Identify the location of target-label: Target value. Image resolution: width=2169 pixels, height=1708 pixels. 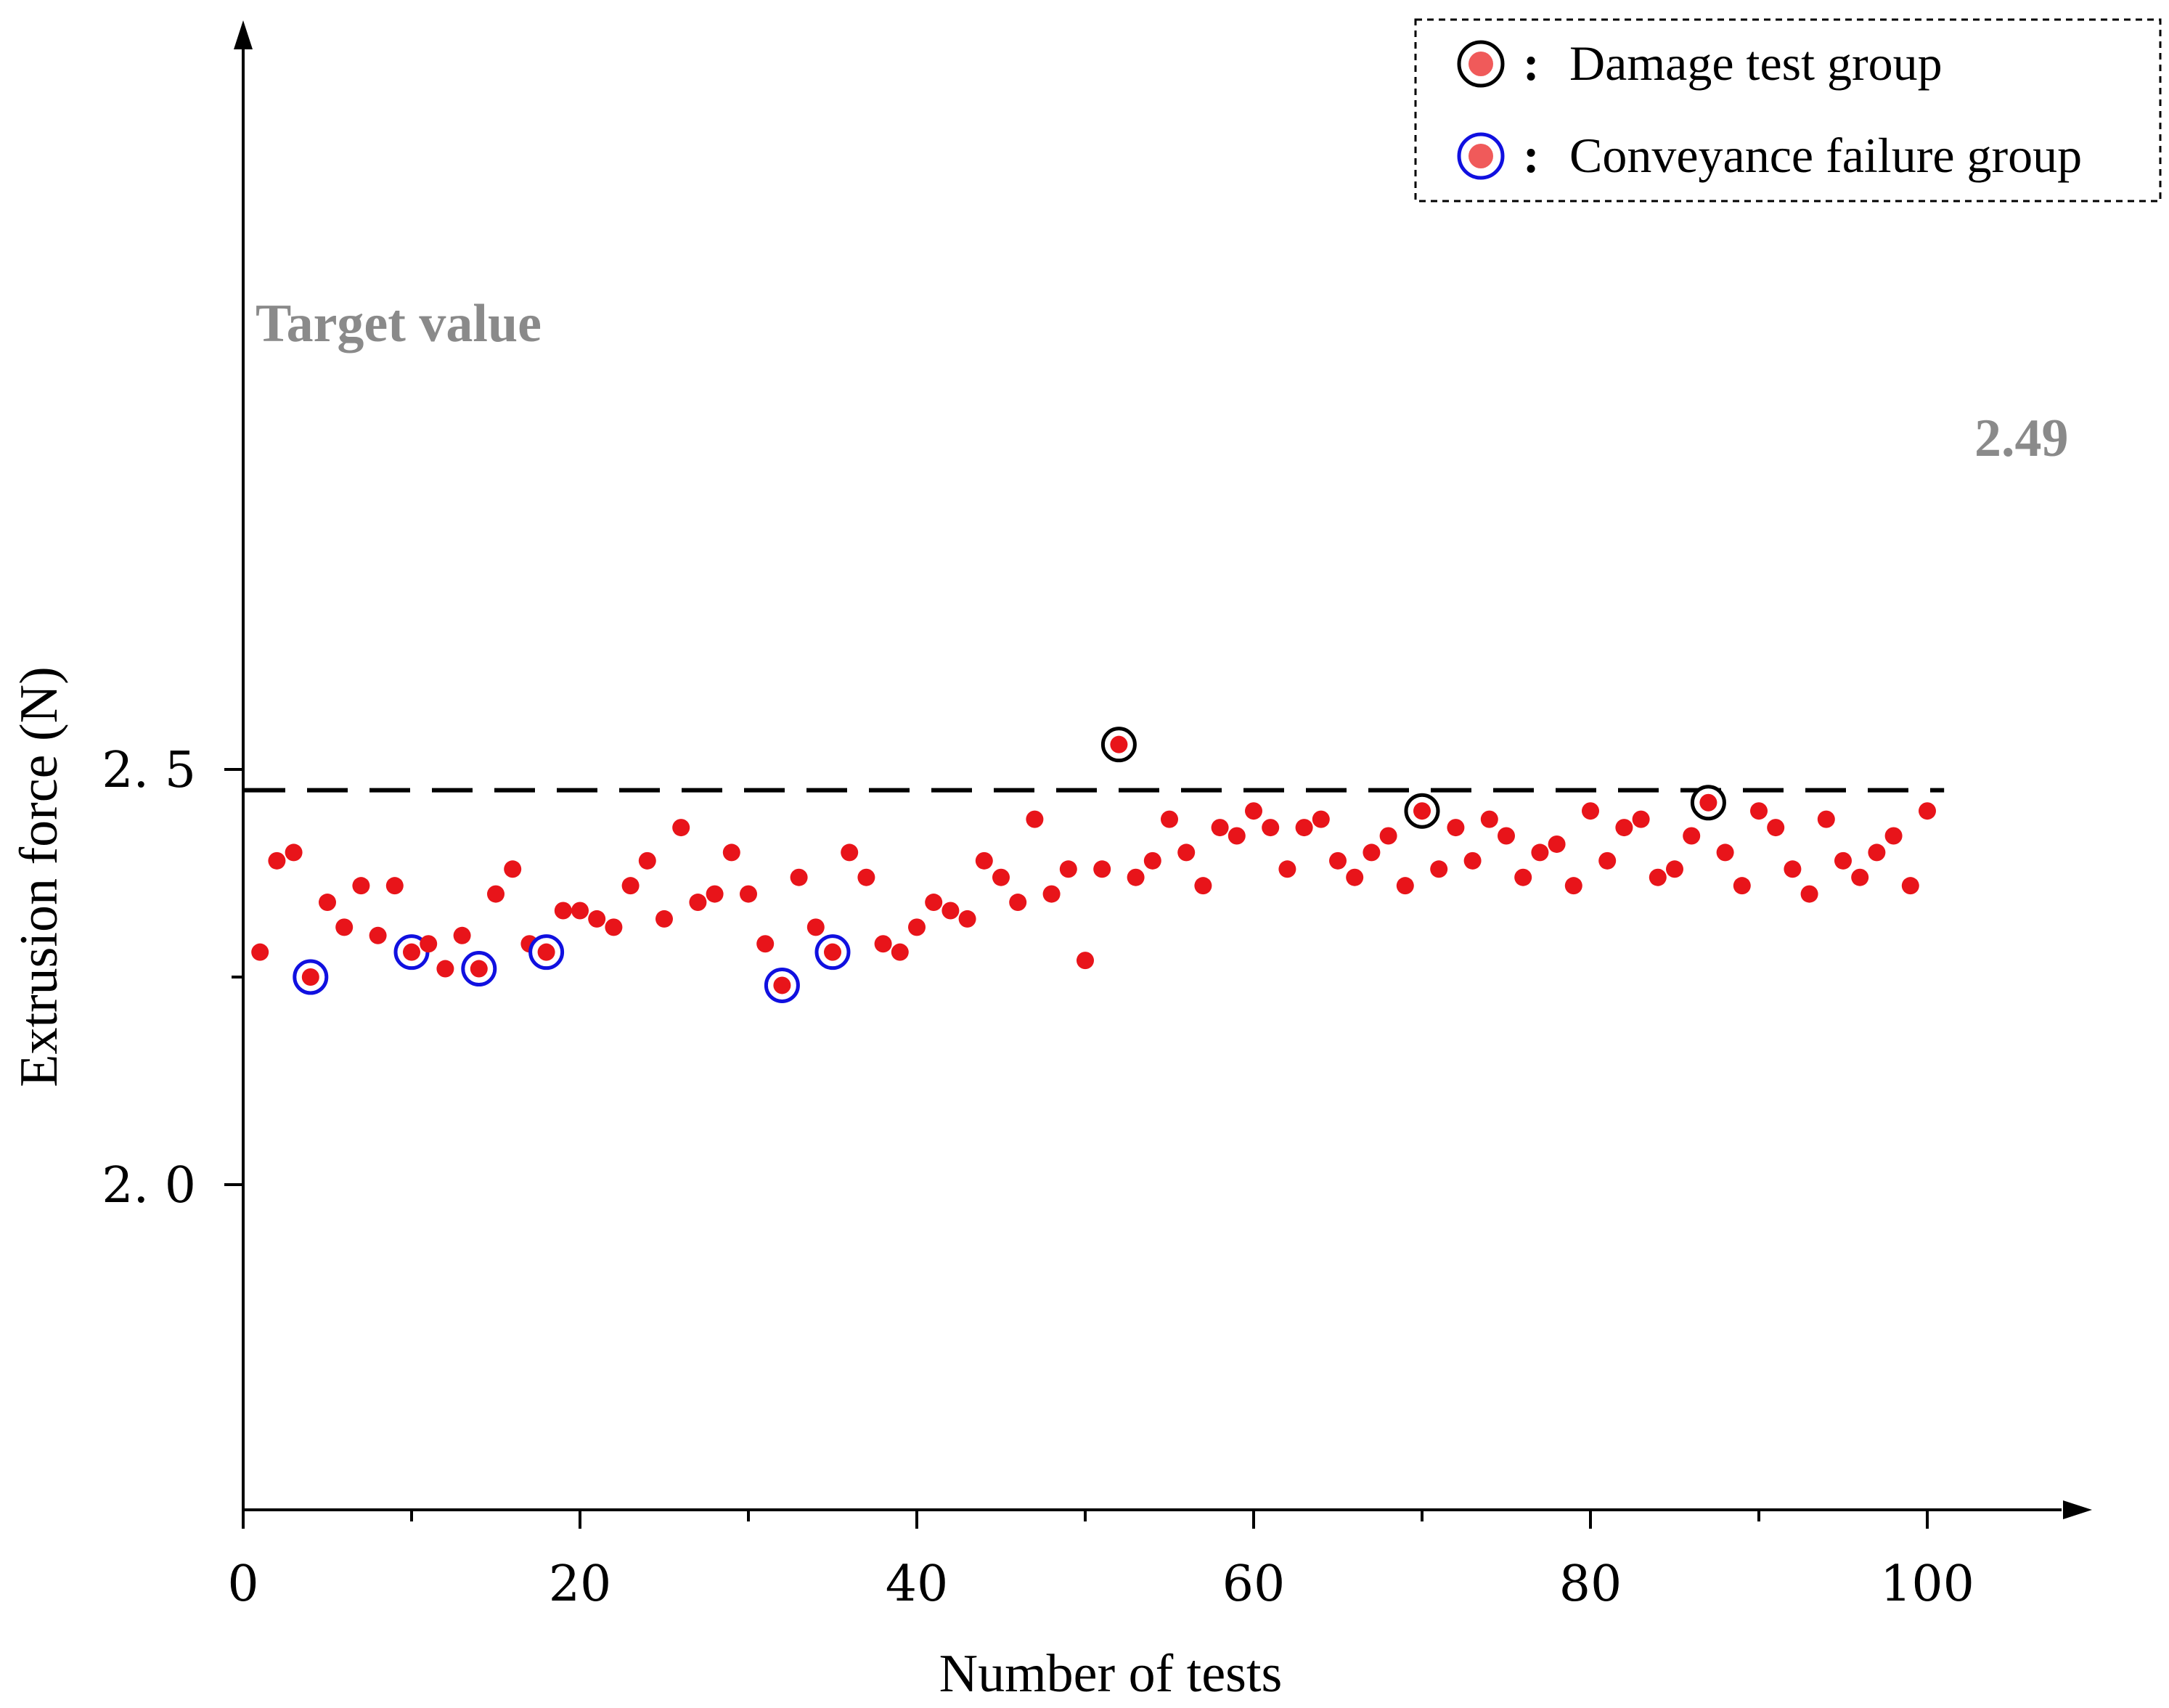
(399, 324).